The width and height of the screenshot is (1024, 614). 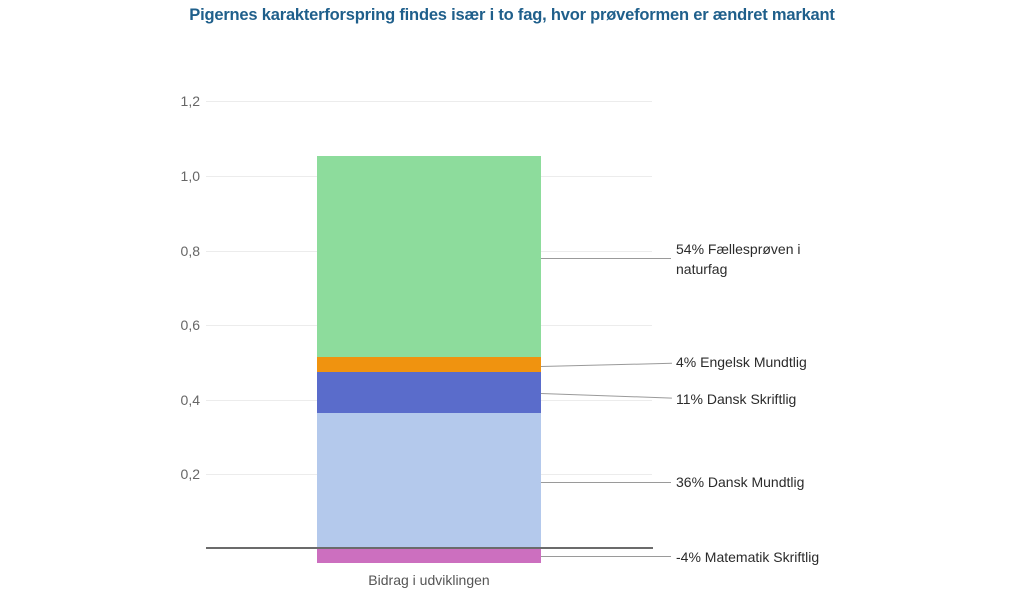 I want to click on x-category-label: Bidrag i udviklingen, so click(x=429, y=580).